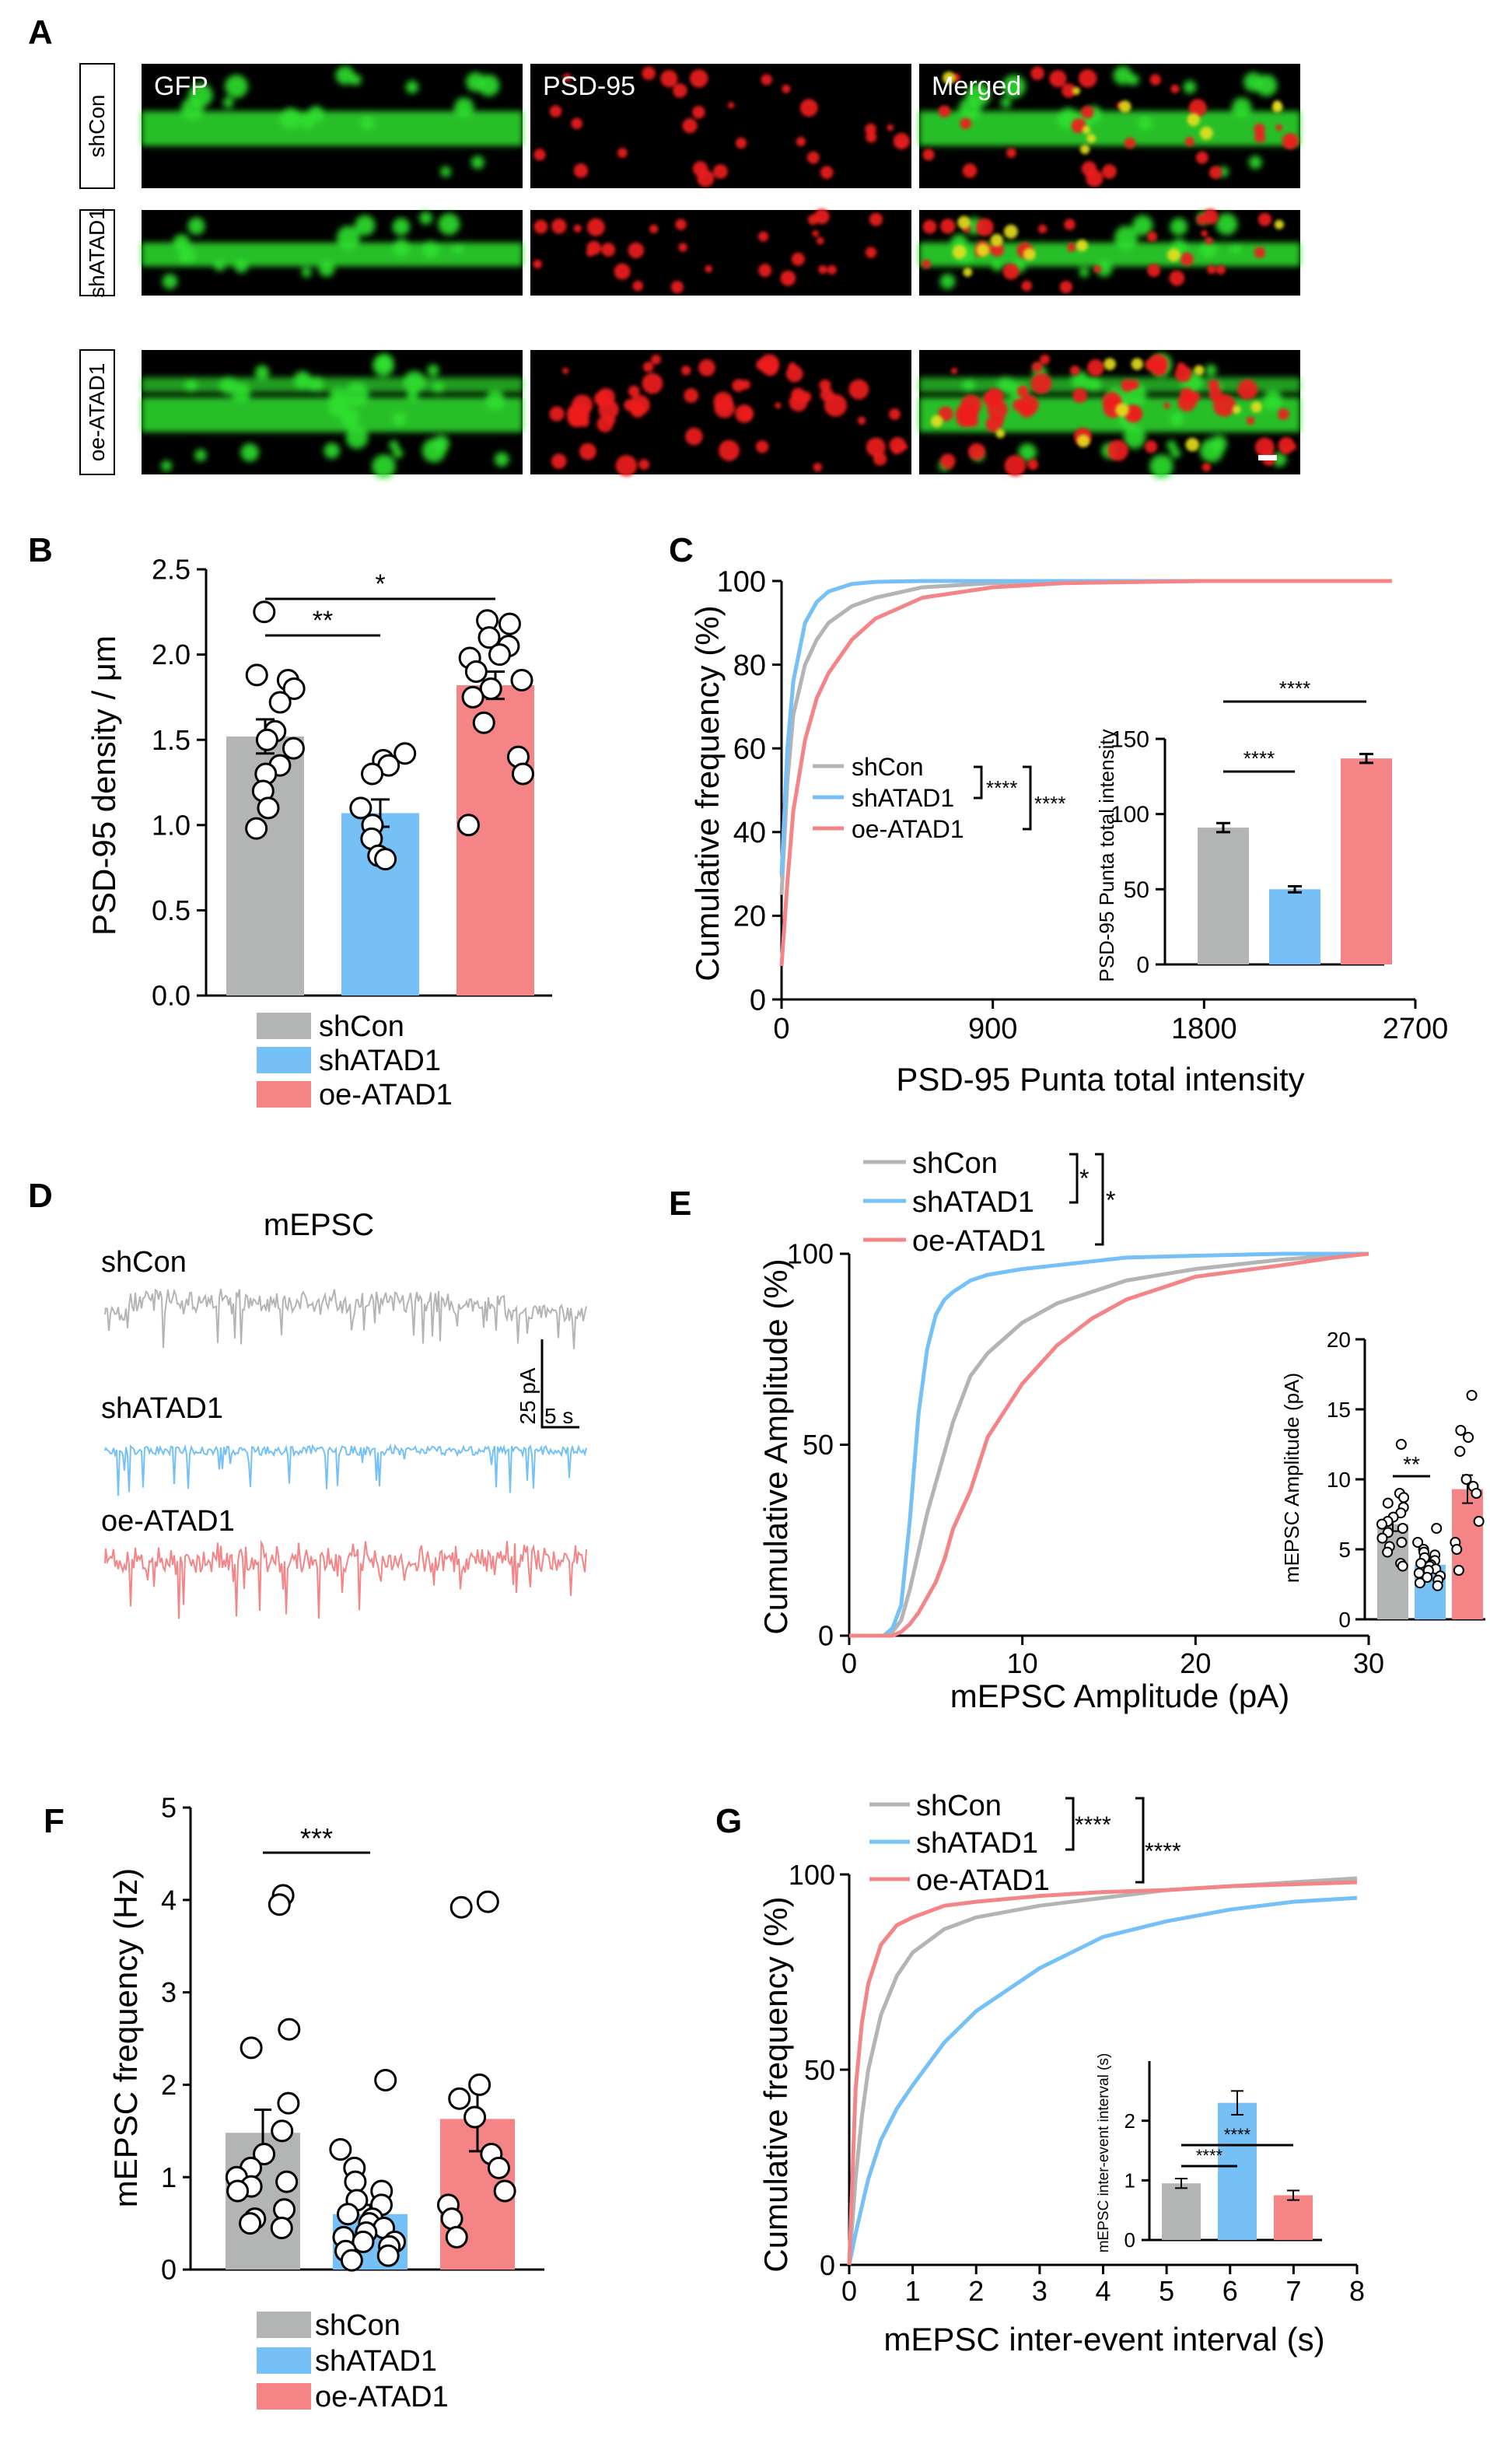  What do you see at coordinates (1136, 890) in the screenshot?
I see `y-tick-label: 50` at bounding box center [1136, 890].